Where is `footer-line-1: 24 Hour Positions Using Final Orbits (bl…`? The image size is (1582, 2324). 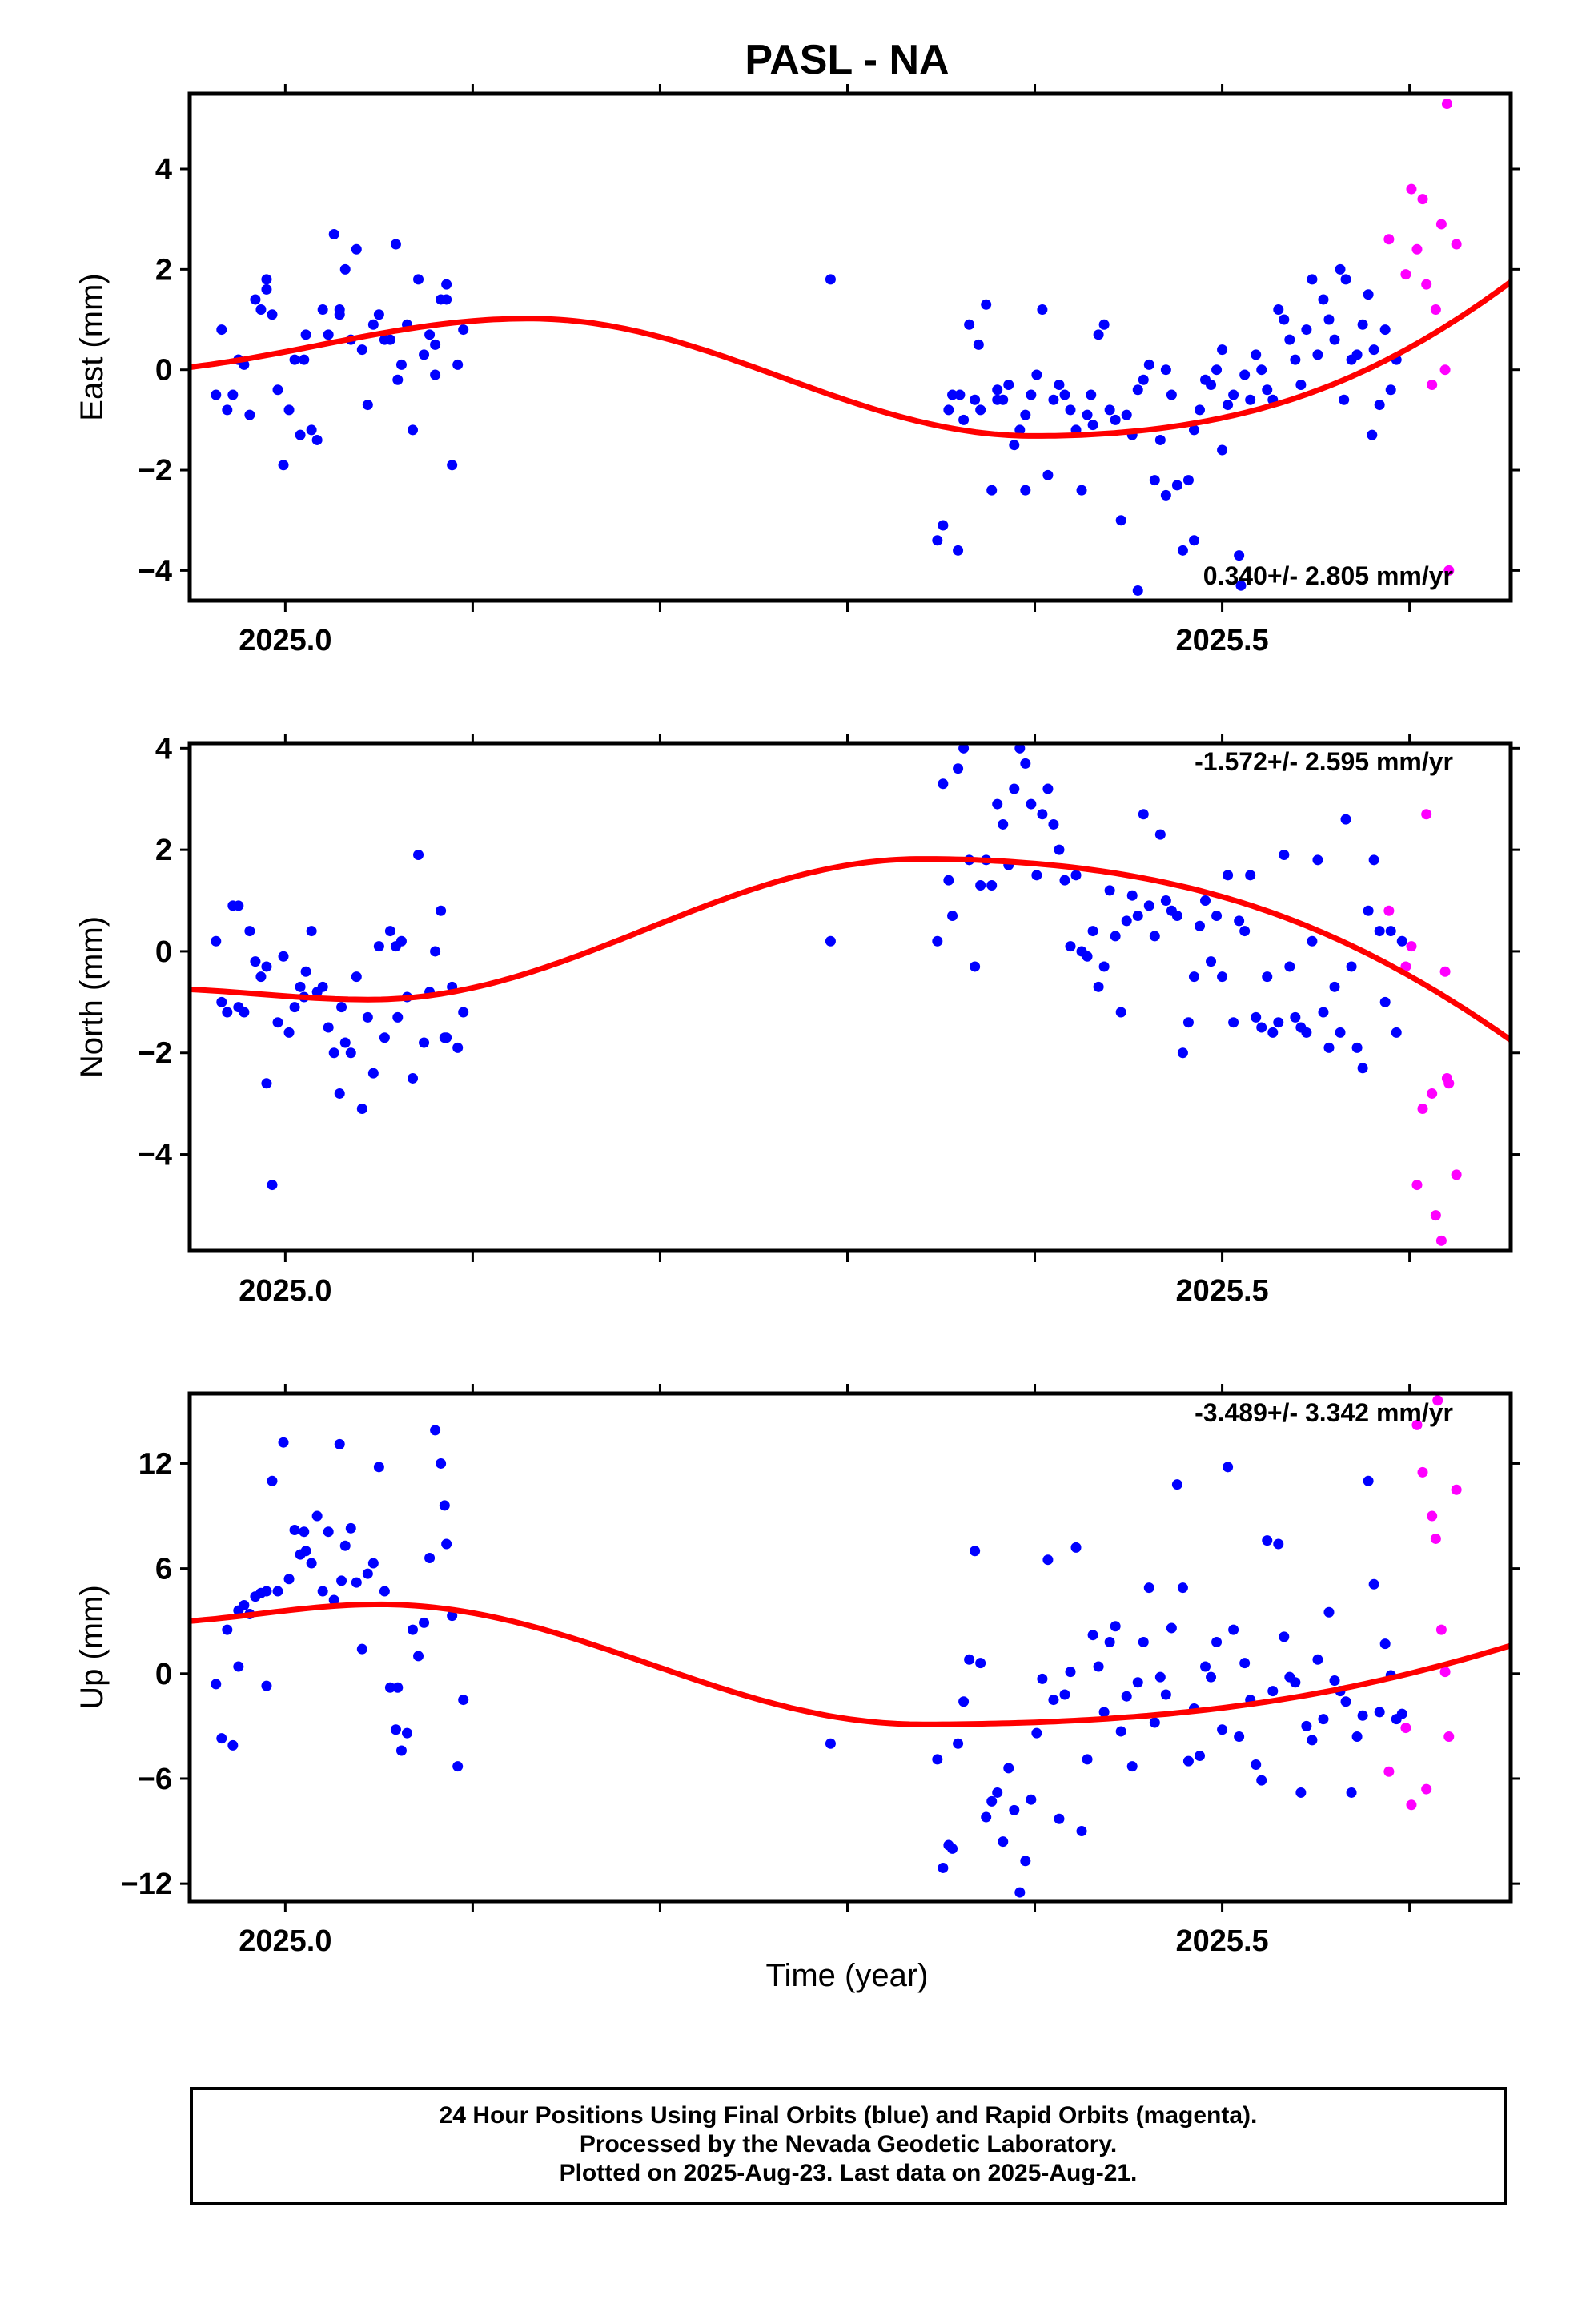 footer-line-1: 24 Hour Positions Using Final Orbits (bl… is located at coordinates (848, 2115).